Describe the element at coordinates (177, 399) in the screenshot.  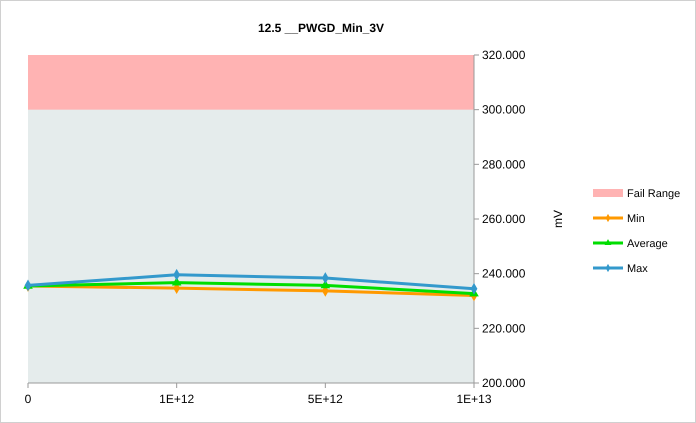
I see `x-tick-label: 1E+12` at that location.